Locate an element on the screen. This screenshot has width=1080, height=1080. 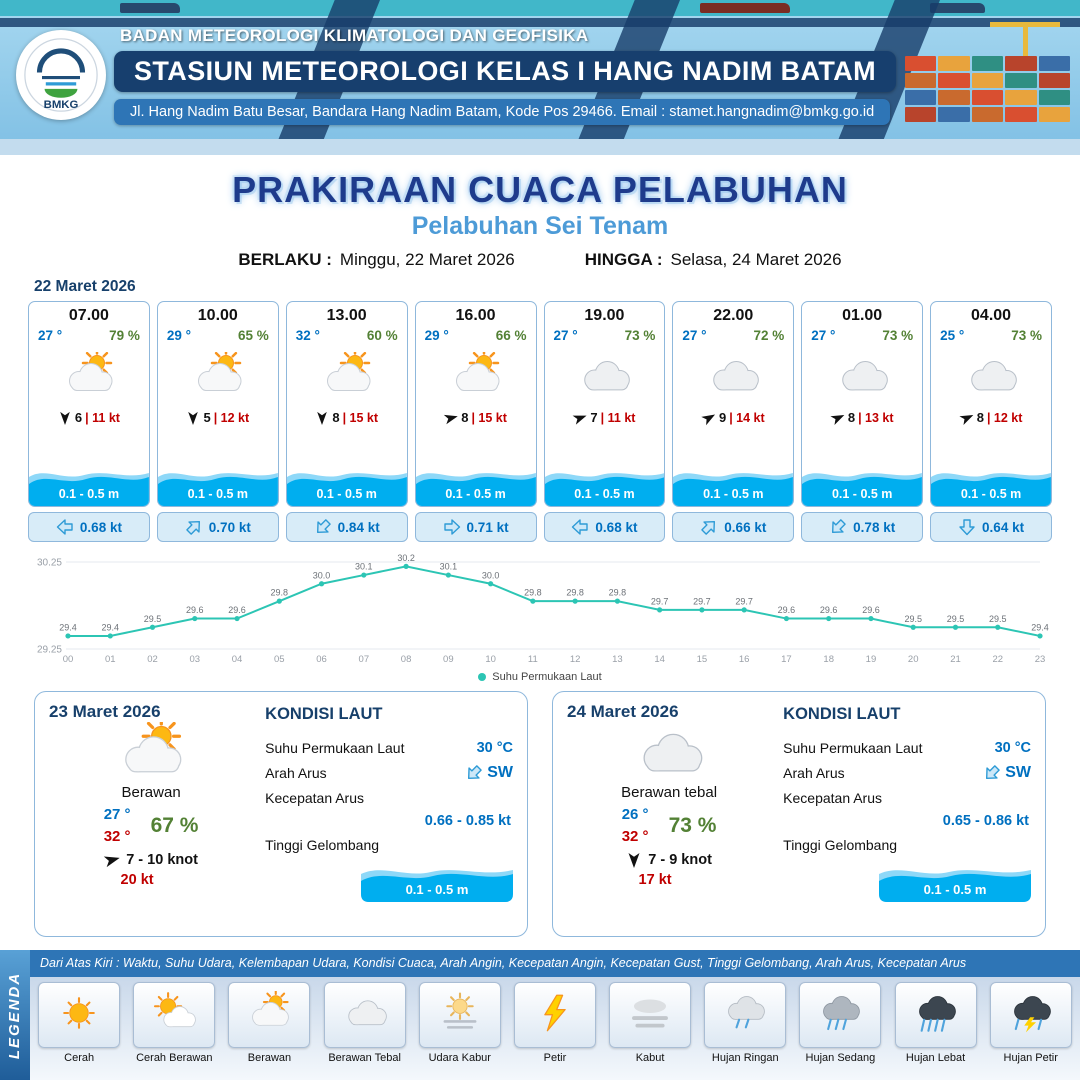
svg-text: 10 is located at coordinates (490, 659).